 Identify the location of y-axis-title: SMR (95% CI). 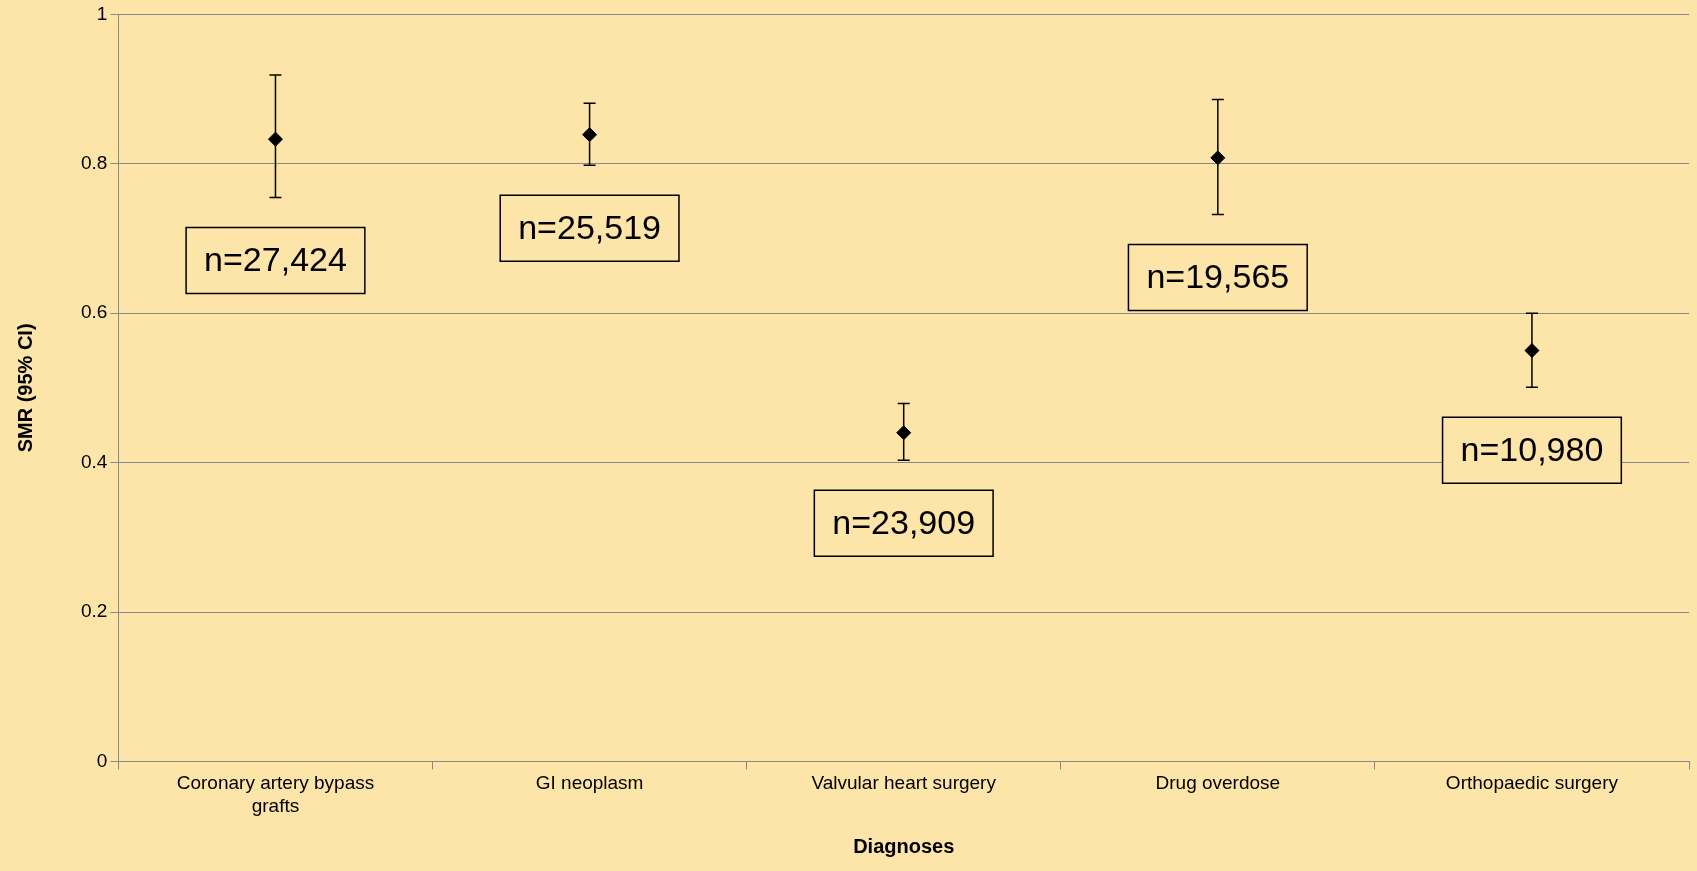
(24, 388).